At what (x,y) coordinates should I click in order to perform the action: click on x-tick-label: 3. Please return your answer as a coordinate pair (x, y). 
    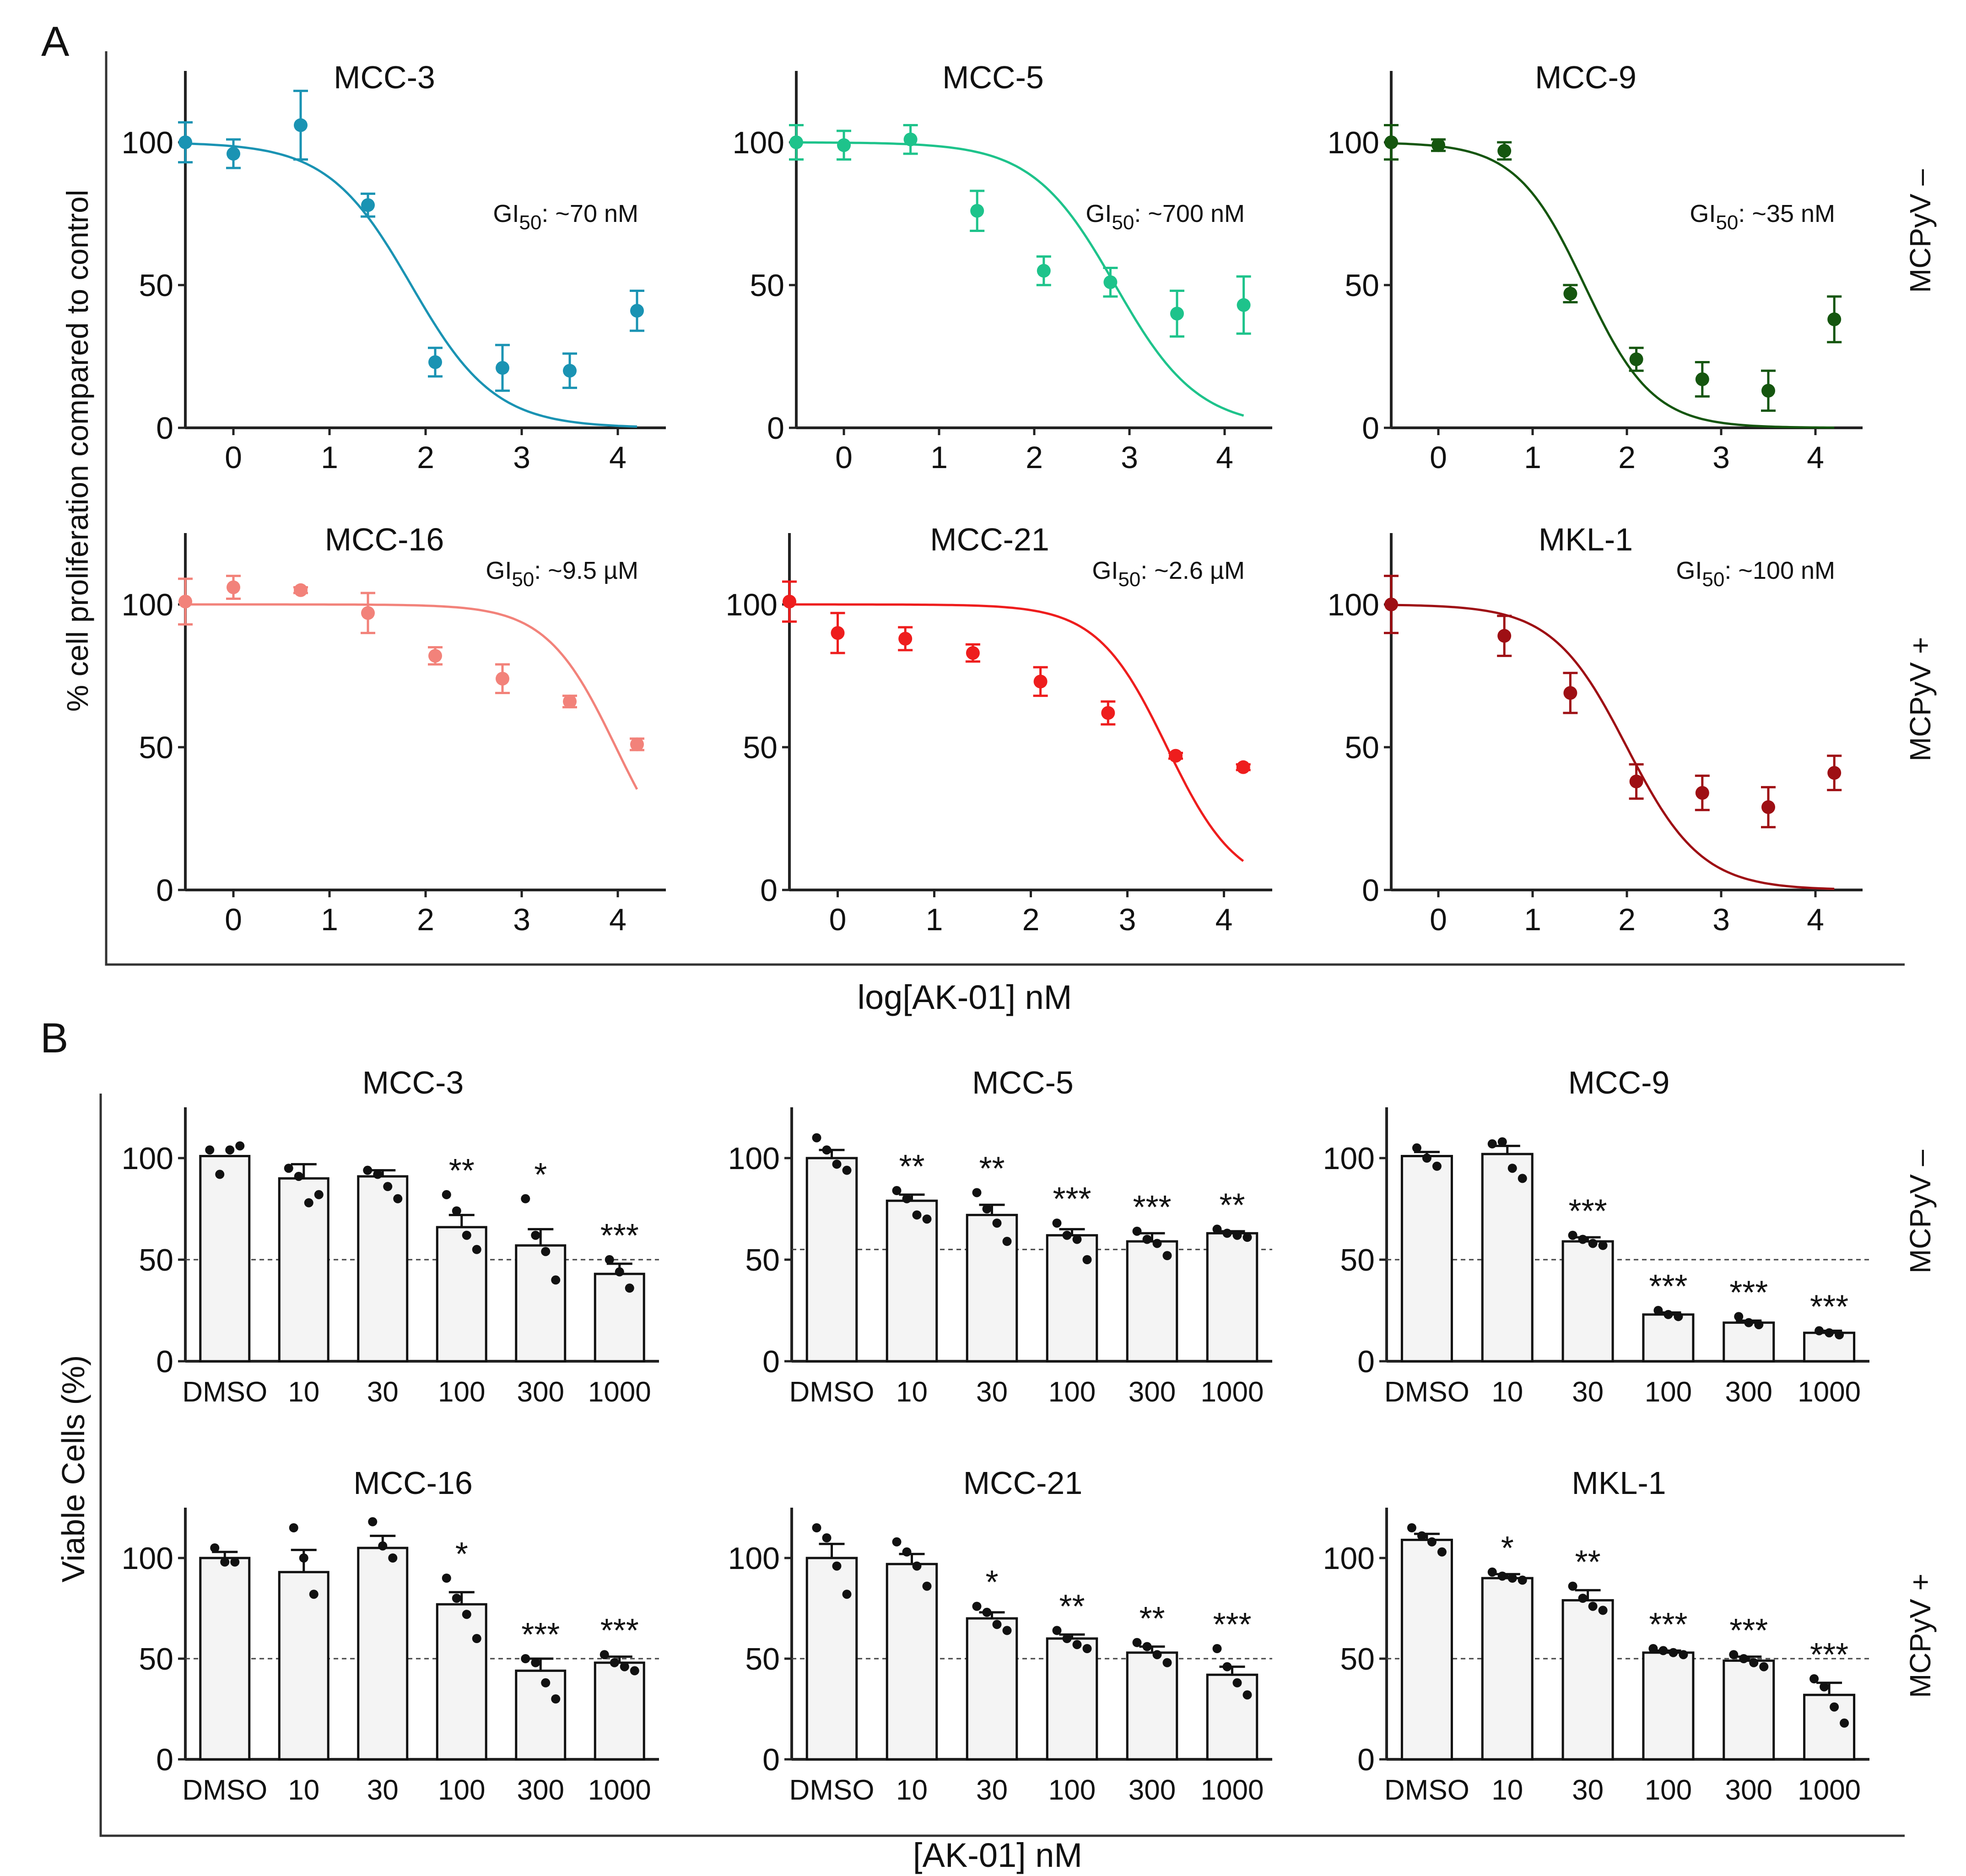
    Looking at the image, I should click on (521, 920).